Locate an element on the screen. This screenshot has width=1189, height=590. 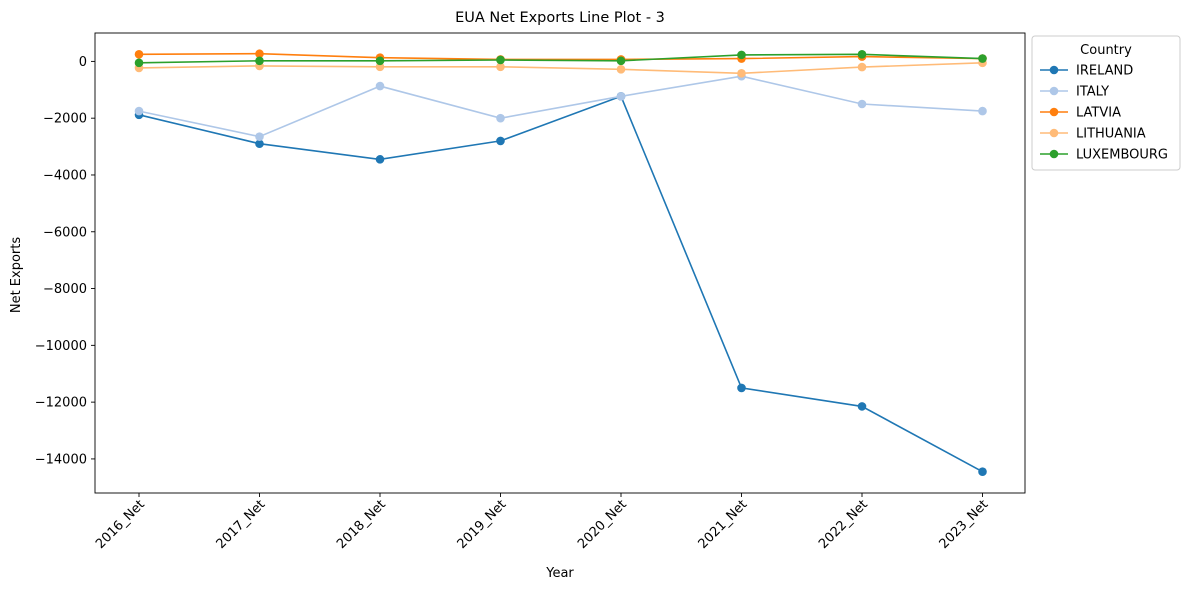
chart-title: EUA Net Exports Line Plot - 3 is located at coordinates (560, 18).